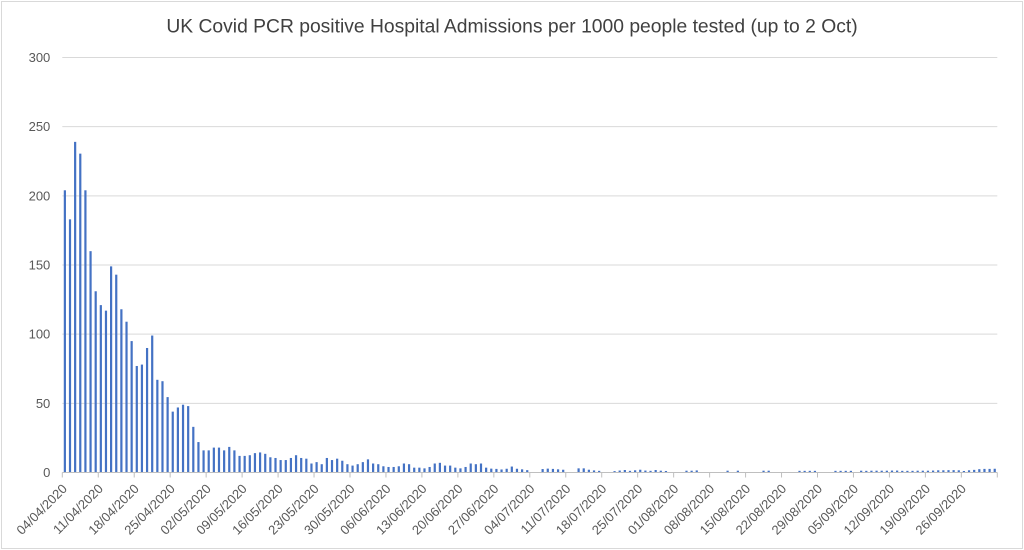  I want to click on svg-text: 300, so click(40, 57).